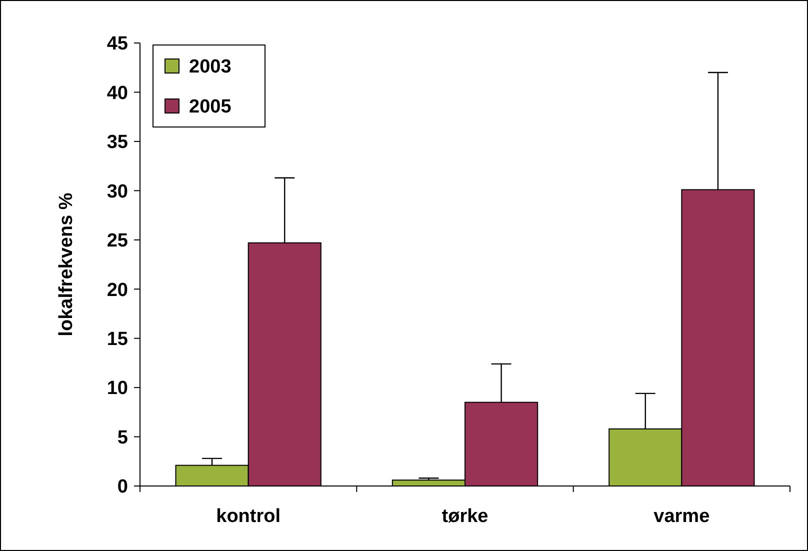  What do you see at coordinates (248, 516) in the screenshot?
I see `x-tick-label: kontrol` at bounding box center [248, 516].